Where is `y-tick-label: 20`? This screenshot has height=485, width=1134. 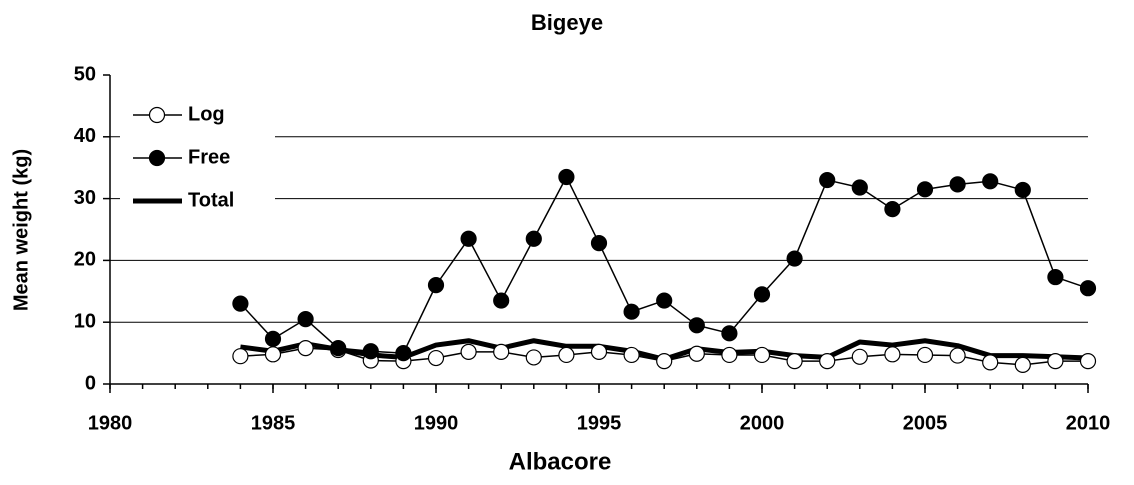 y-tick-label: 20 is located at coordinates (85, 260).